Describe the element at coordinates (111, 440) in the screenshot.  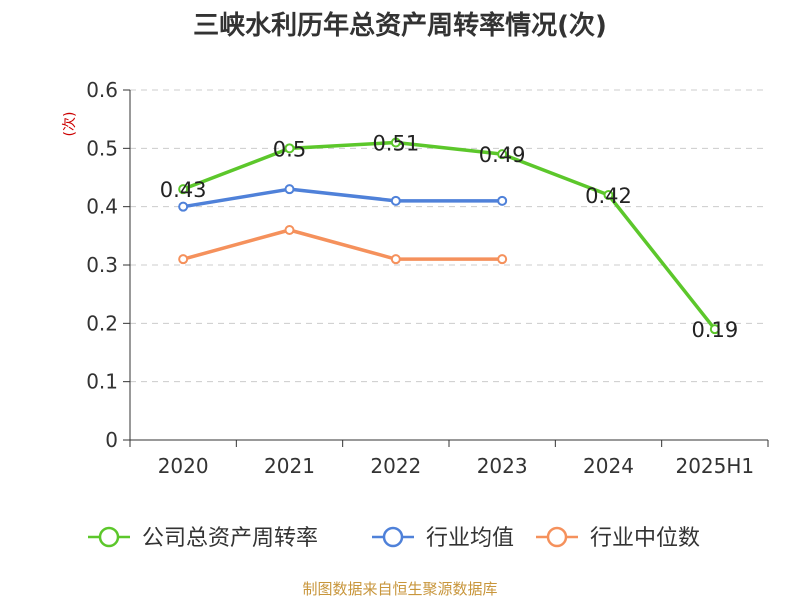
I see `y-tick-label: 0` at that location.